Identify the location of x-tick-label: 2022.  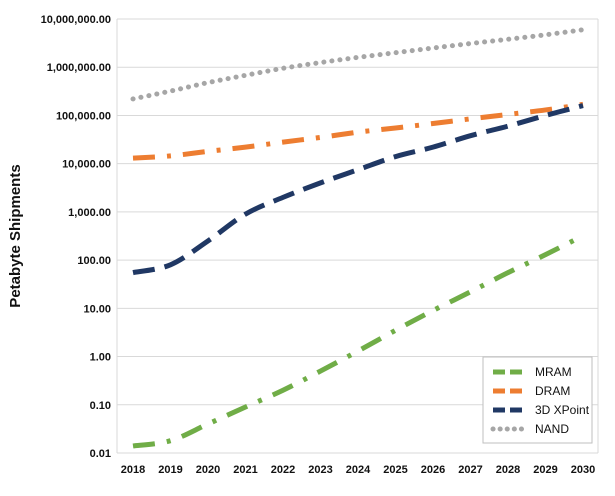
(283, 470).